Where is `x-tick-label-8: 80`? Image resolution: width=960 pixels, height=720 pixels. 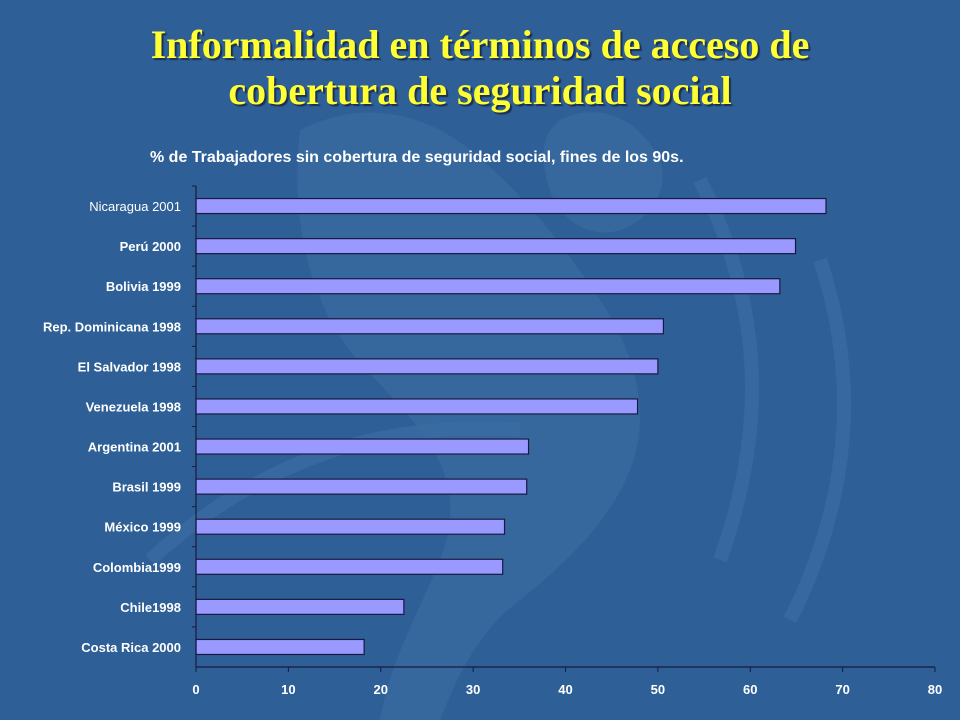 x-tick-label-8: 80 is located at coordinates (935, 689).